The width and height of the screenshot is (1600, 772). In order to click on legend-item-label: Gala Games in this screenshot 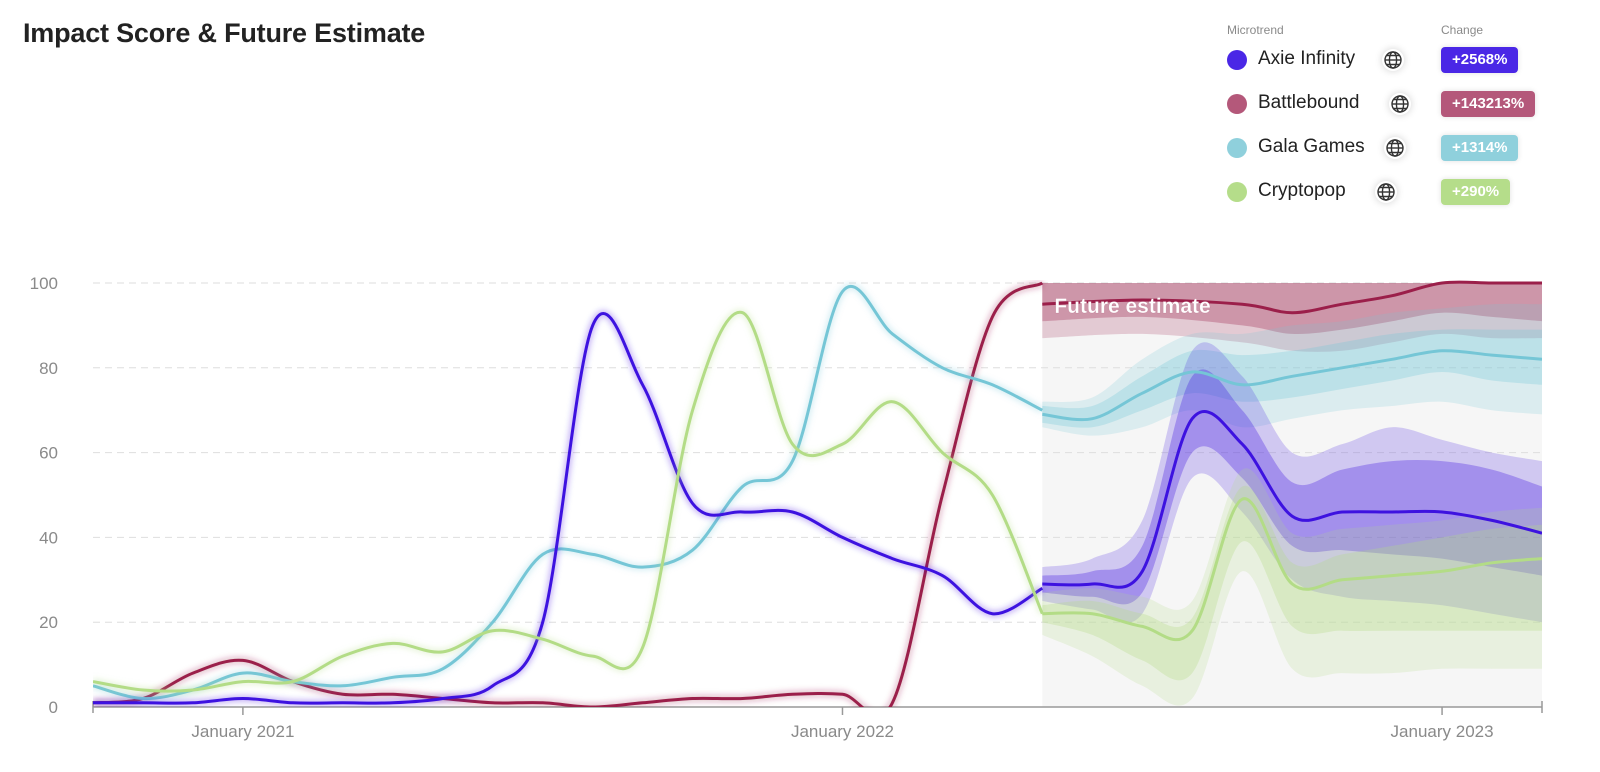, I will do `click(1311, 146)`.